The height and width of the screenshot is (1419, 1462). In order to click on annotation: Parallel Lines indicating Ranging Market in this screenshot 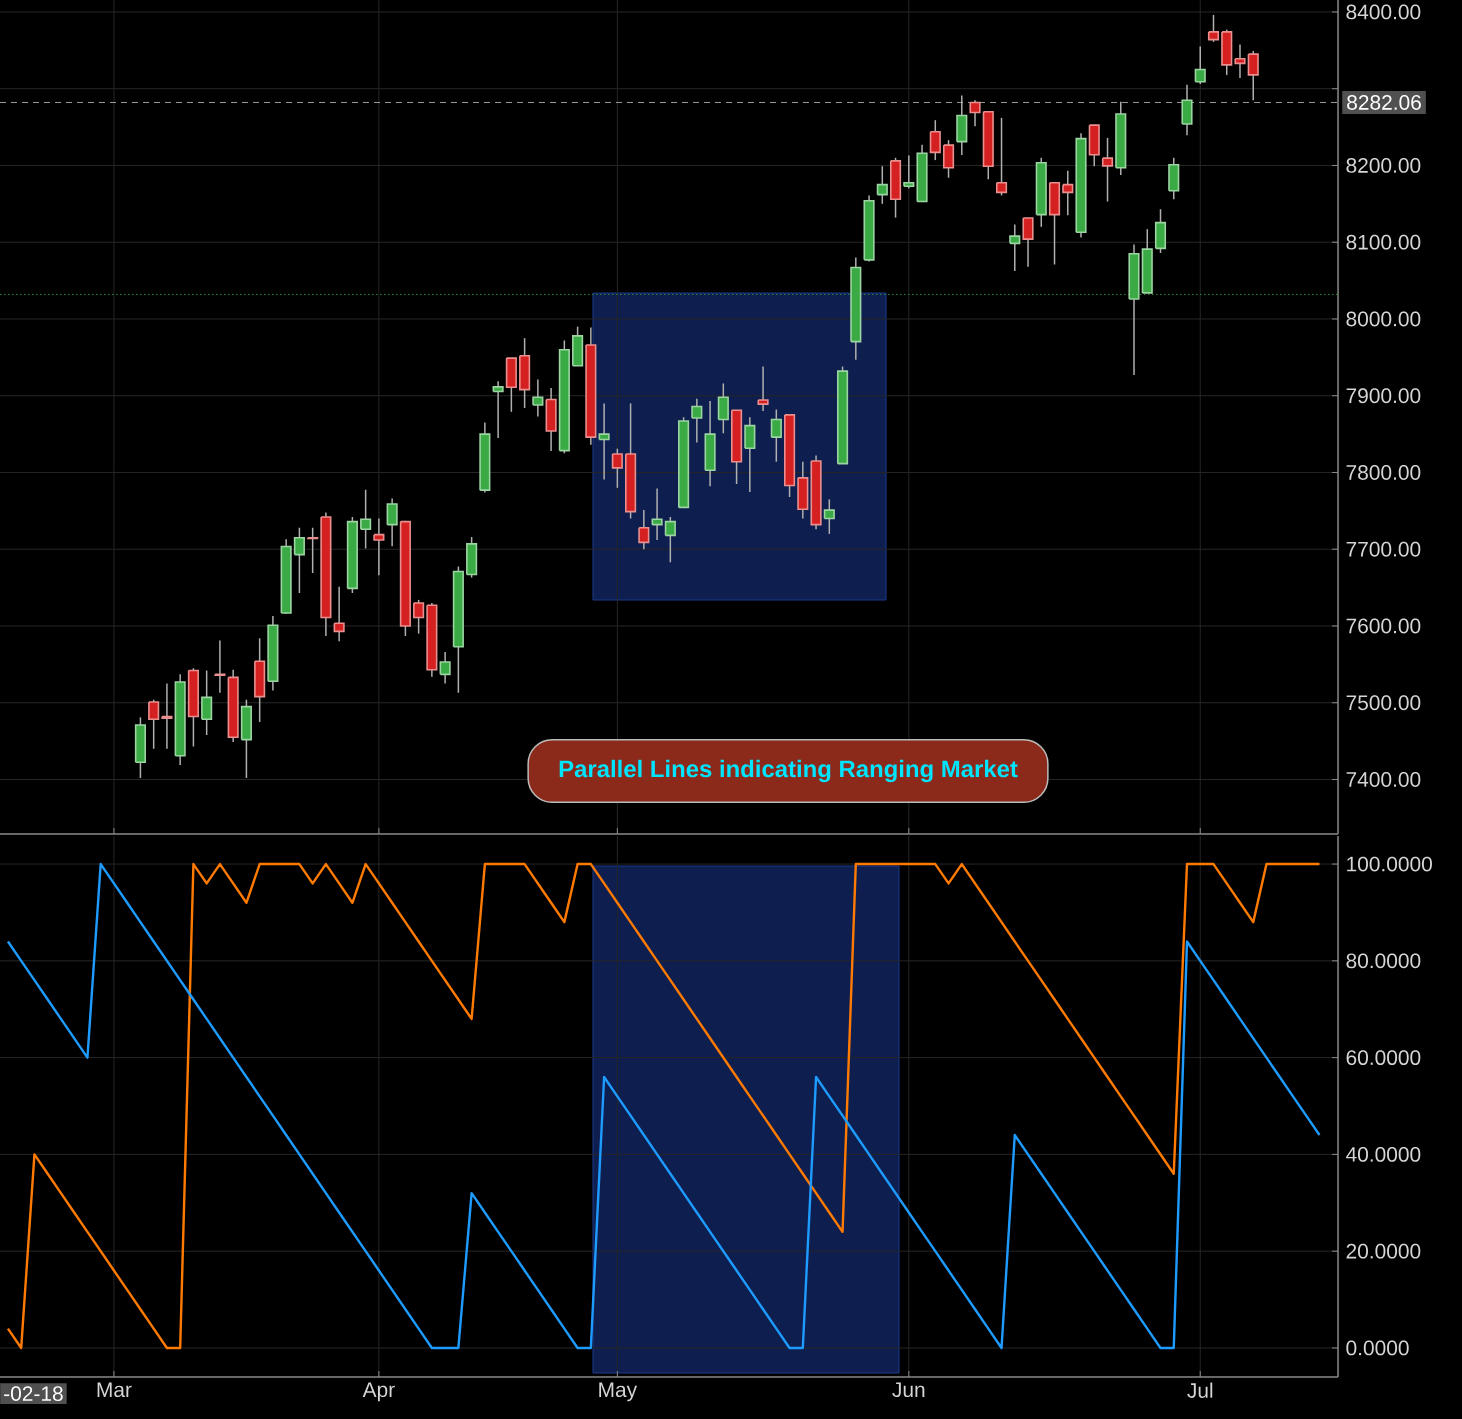, I will do `click(788, 771)`.